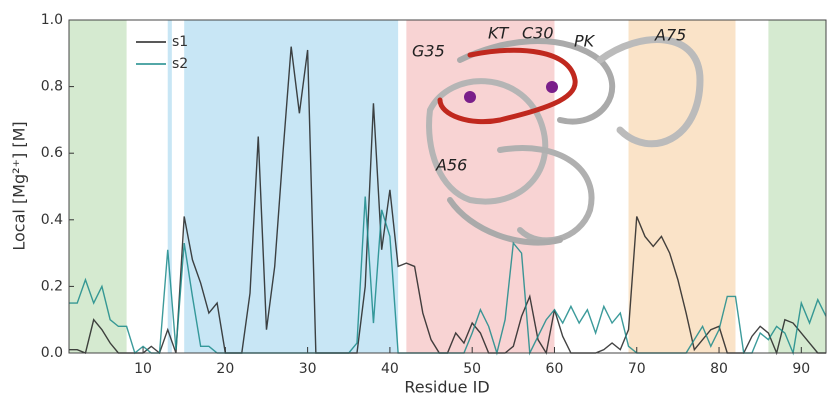 Image resolution: width=828 pixels, height=402 pixels. Describe the element at coordinates (308, 369) in the screenshot. I see `x-tick-label: 30` at that location.